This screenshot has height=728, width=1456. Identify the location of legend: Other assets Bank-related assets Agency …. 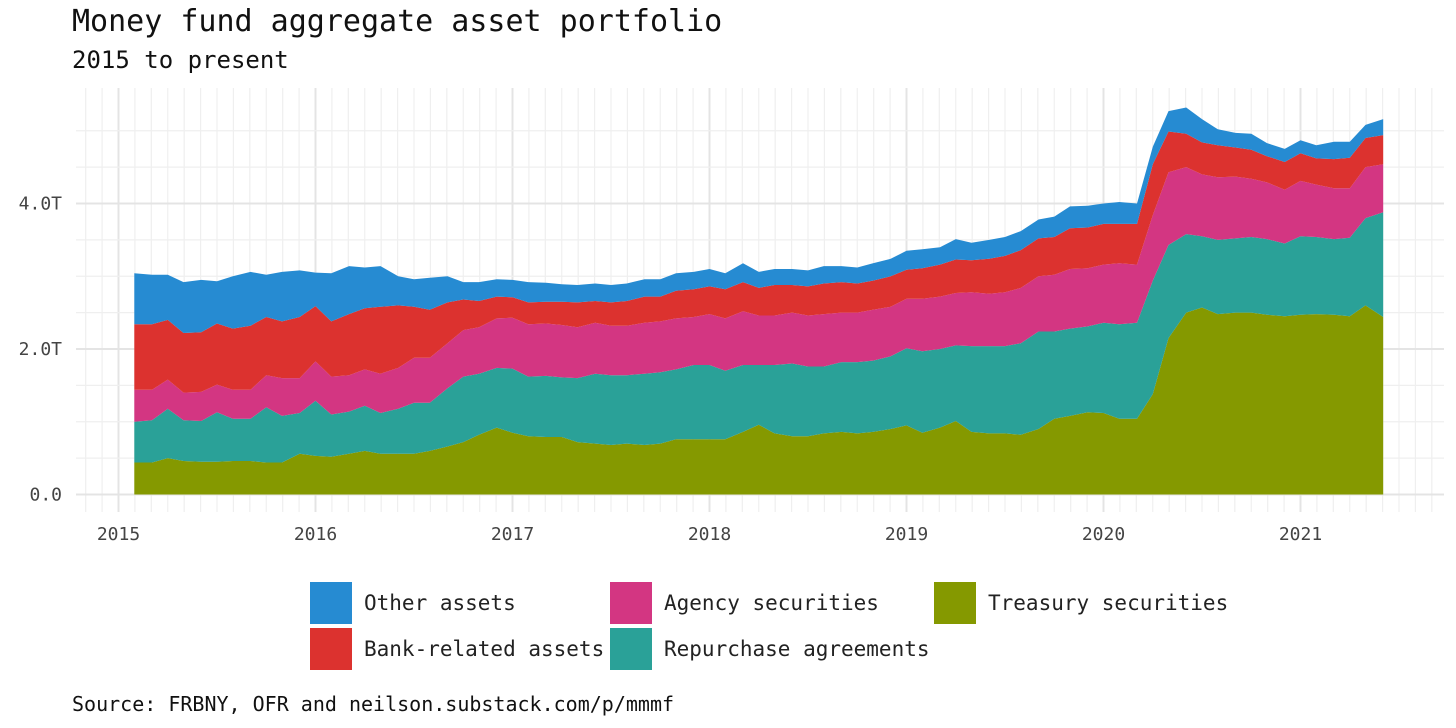
(790, 627).